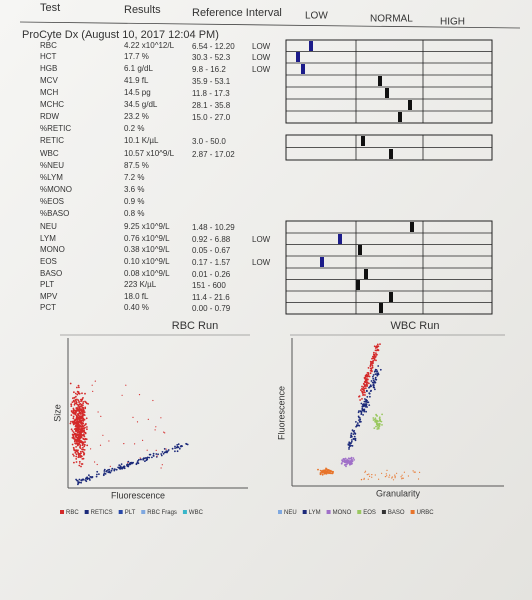 The width and height of the screenshot is (532, 600). Describe the element at coordinates (86, 512) in the screenshot. I see `legend-swatch` at that location.